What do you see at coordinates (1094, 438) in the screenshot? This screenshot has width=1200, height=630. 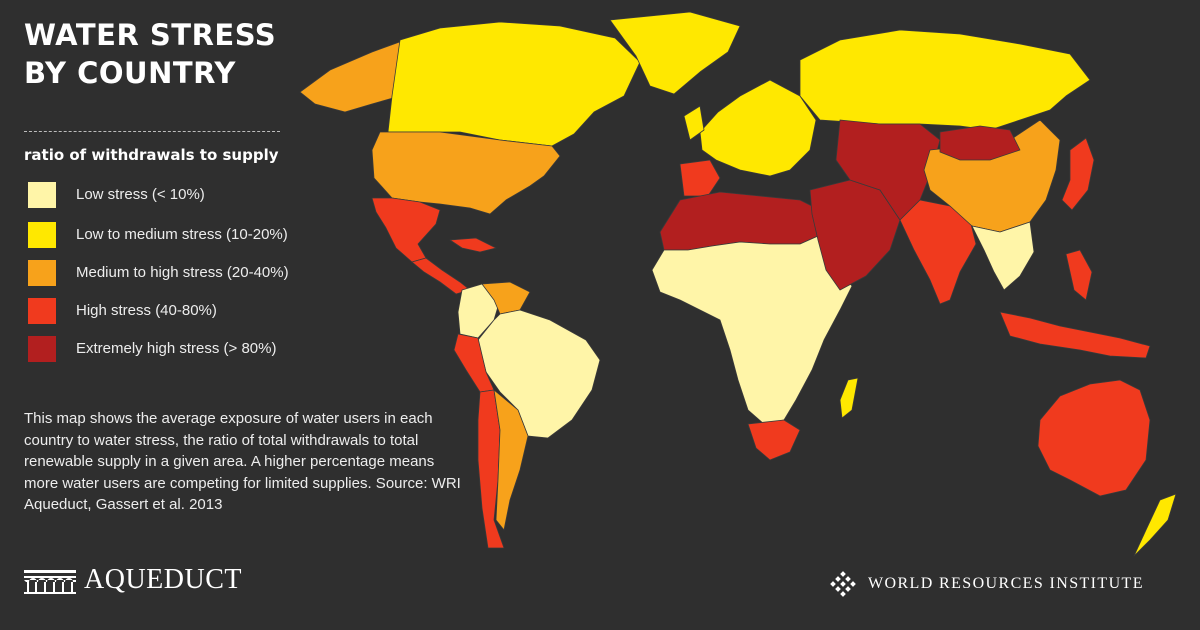 I see `region-australia` at bounding box center [1094, 438].